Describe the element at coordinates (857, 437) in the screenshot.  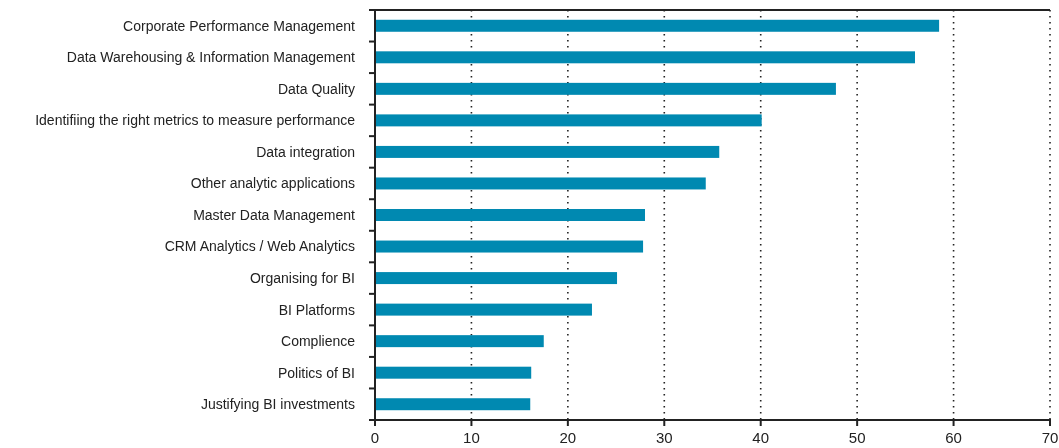
I see `x-tick-label: 50` at that location.